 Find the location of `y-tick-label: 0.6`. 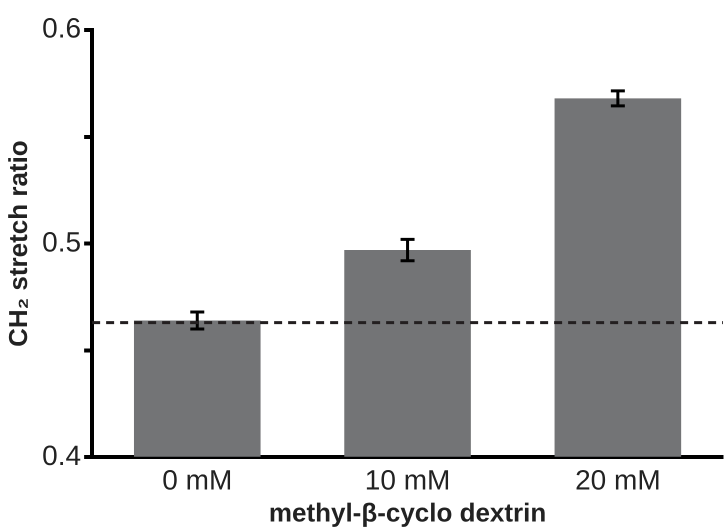

y-tick-label: 0.6 is located at coordinates (62, 28).